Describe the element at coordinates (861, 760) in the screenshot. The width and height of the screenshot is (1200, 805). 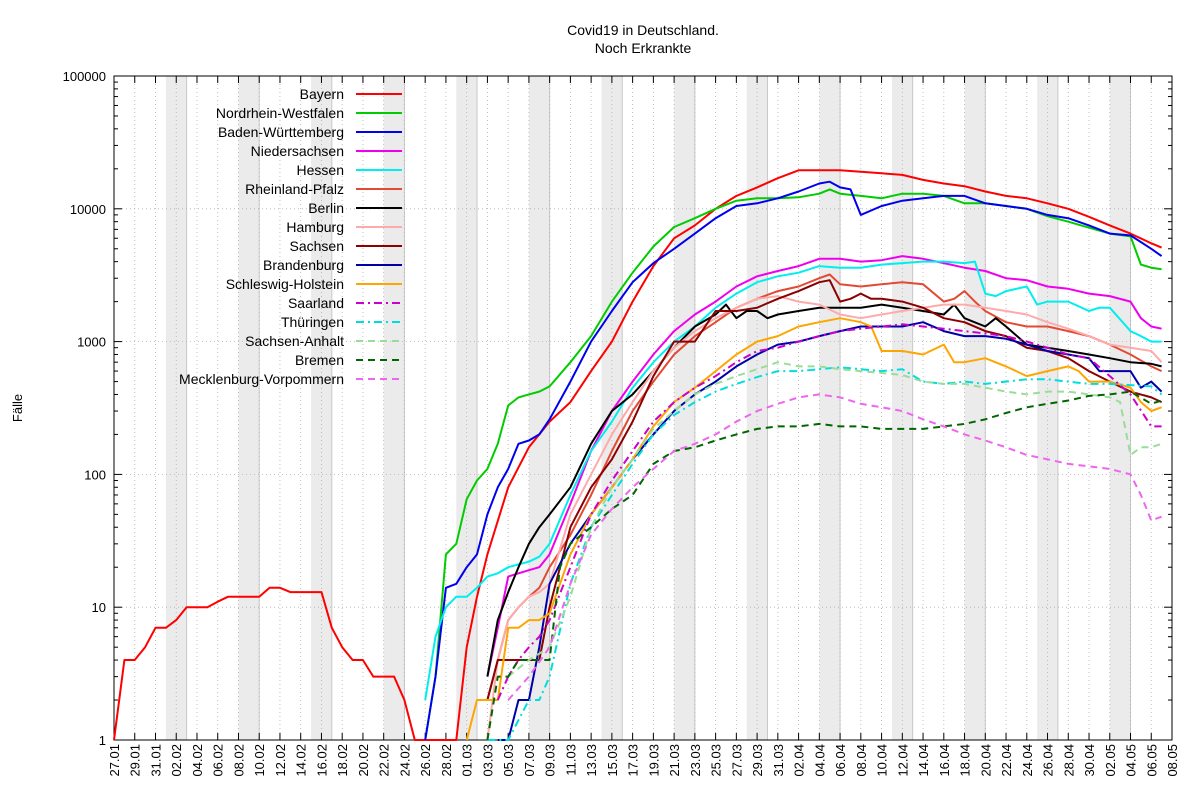
I see `x-tick-label: 08.04` at that location.